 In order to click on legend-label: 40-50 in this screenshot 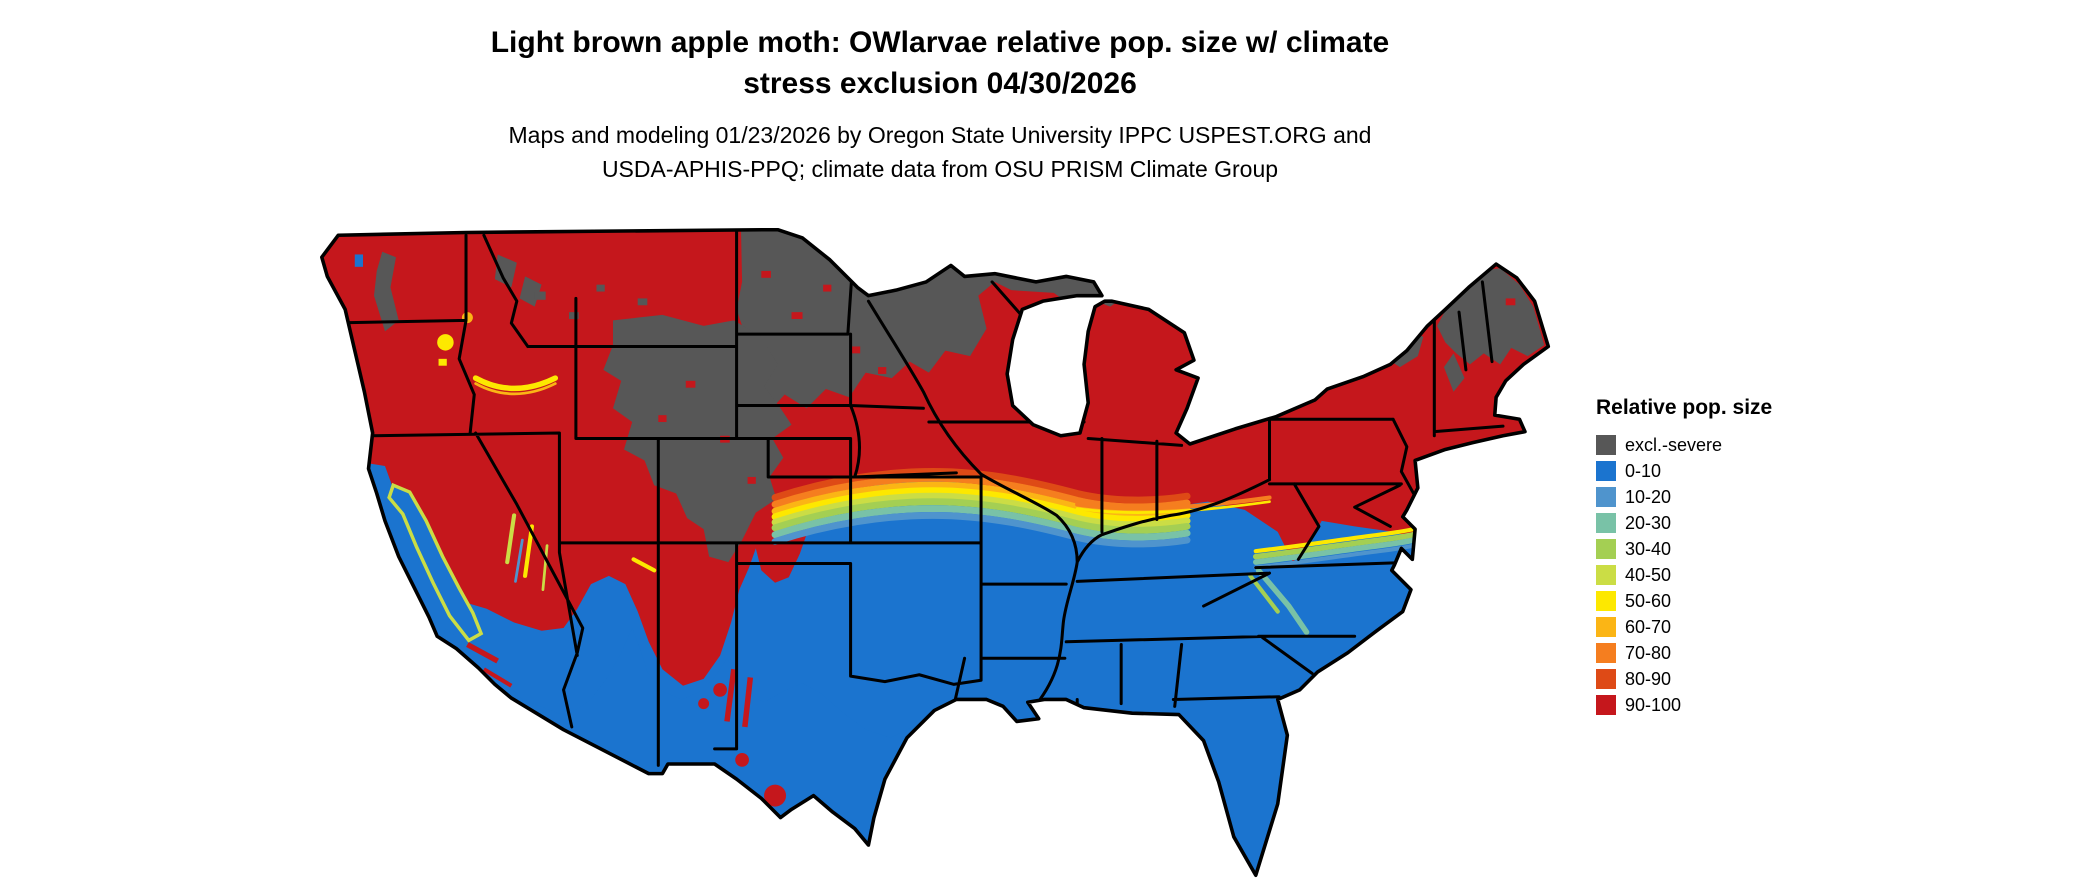, I will do `click(1648, 575)`.